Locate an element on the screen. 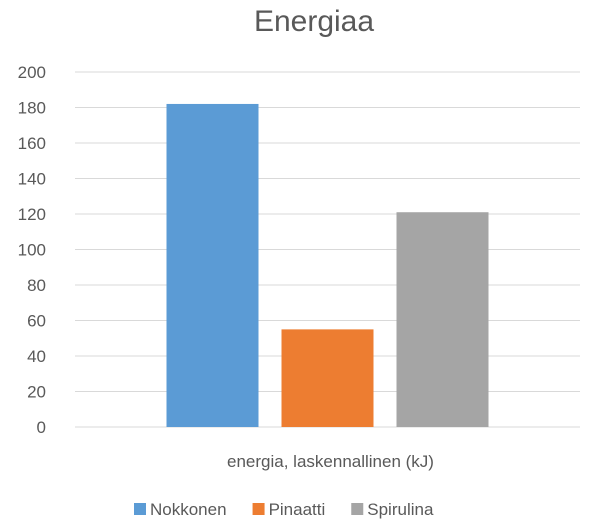  chart-title: Energiaa is located at coordinates (314, 21).